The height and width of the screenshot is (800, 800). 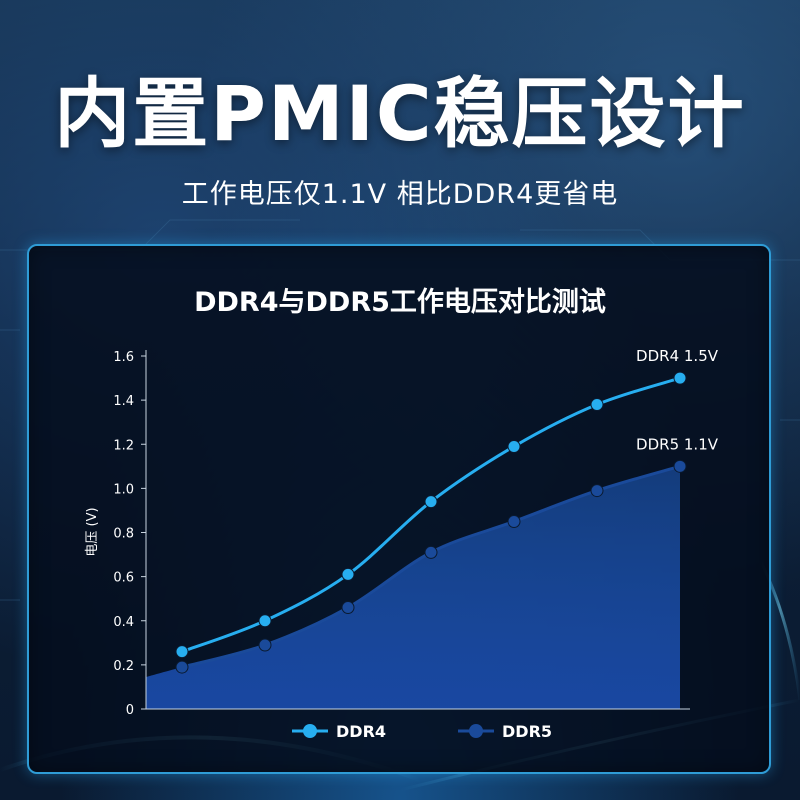 I want to click on y-tick-label: 0.6, so click(x=123, y=578).